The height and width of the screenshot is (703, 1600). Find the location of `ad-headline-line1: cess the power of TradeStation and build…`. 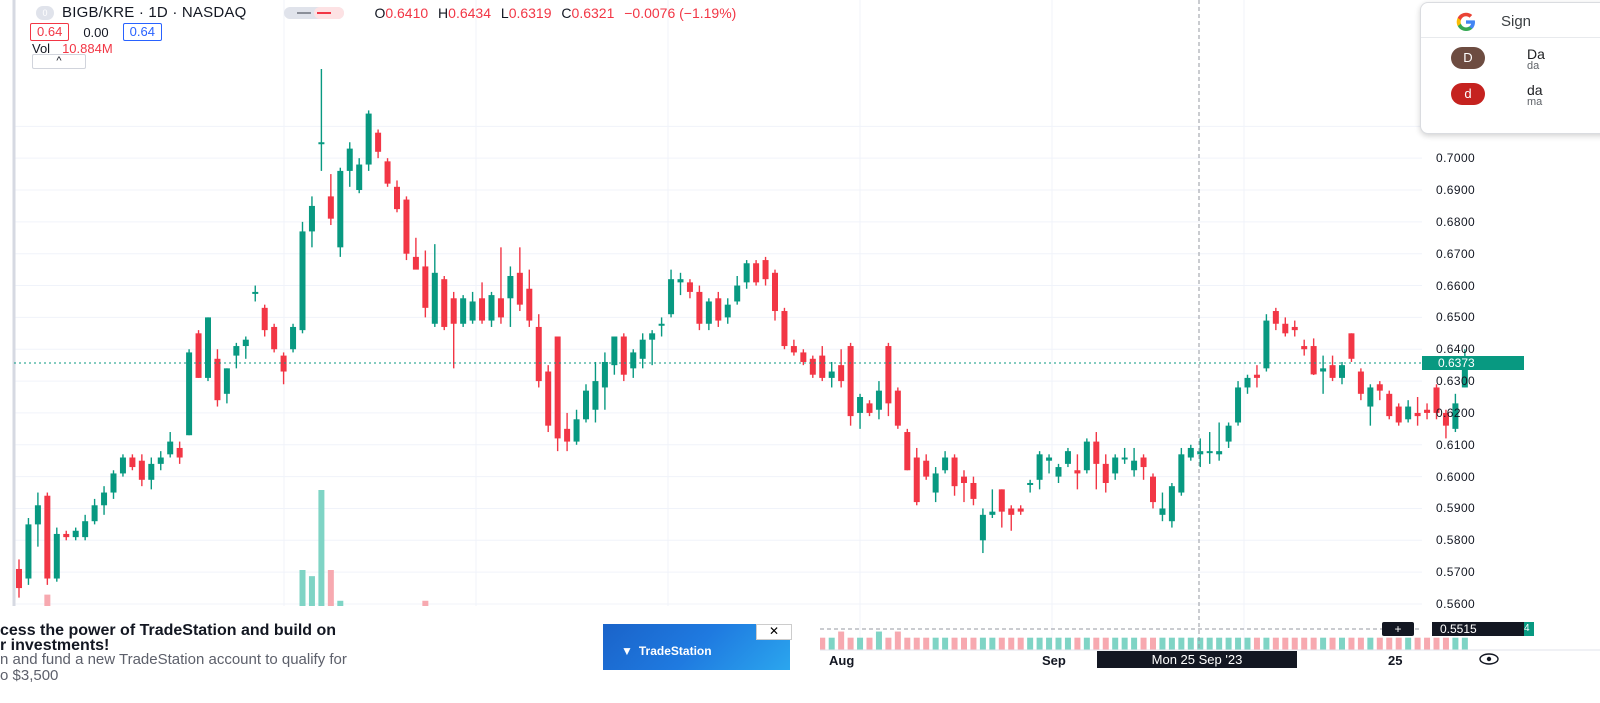

ad-headline-line1: cess the power of TradeStation and build… is located at coordinates (168, 630).